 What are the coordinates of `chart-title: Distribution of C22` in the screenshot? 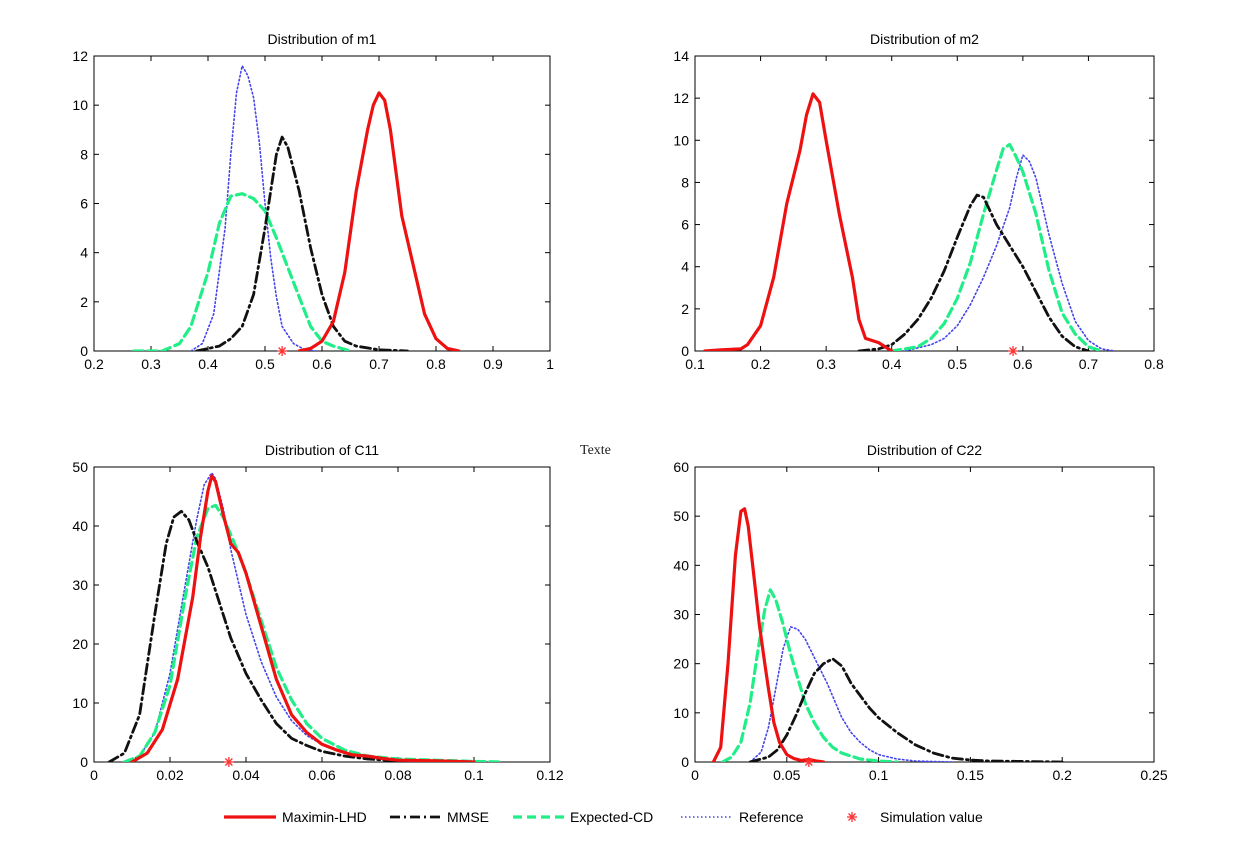 It's located at (924, 450).